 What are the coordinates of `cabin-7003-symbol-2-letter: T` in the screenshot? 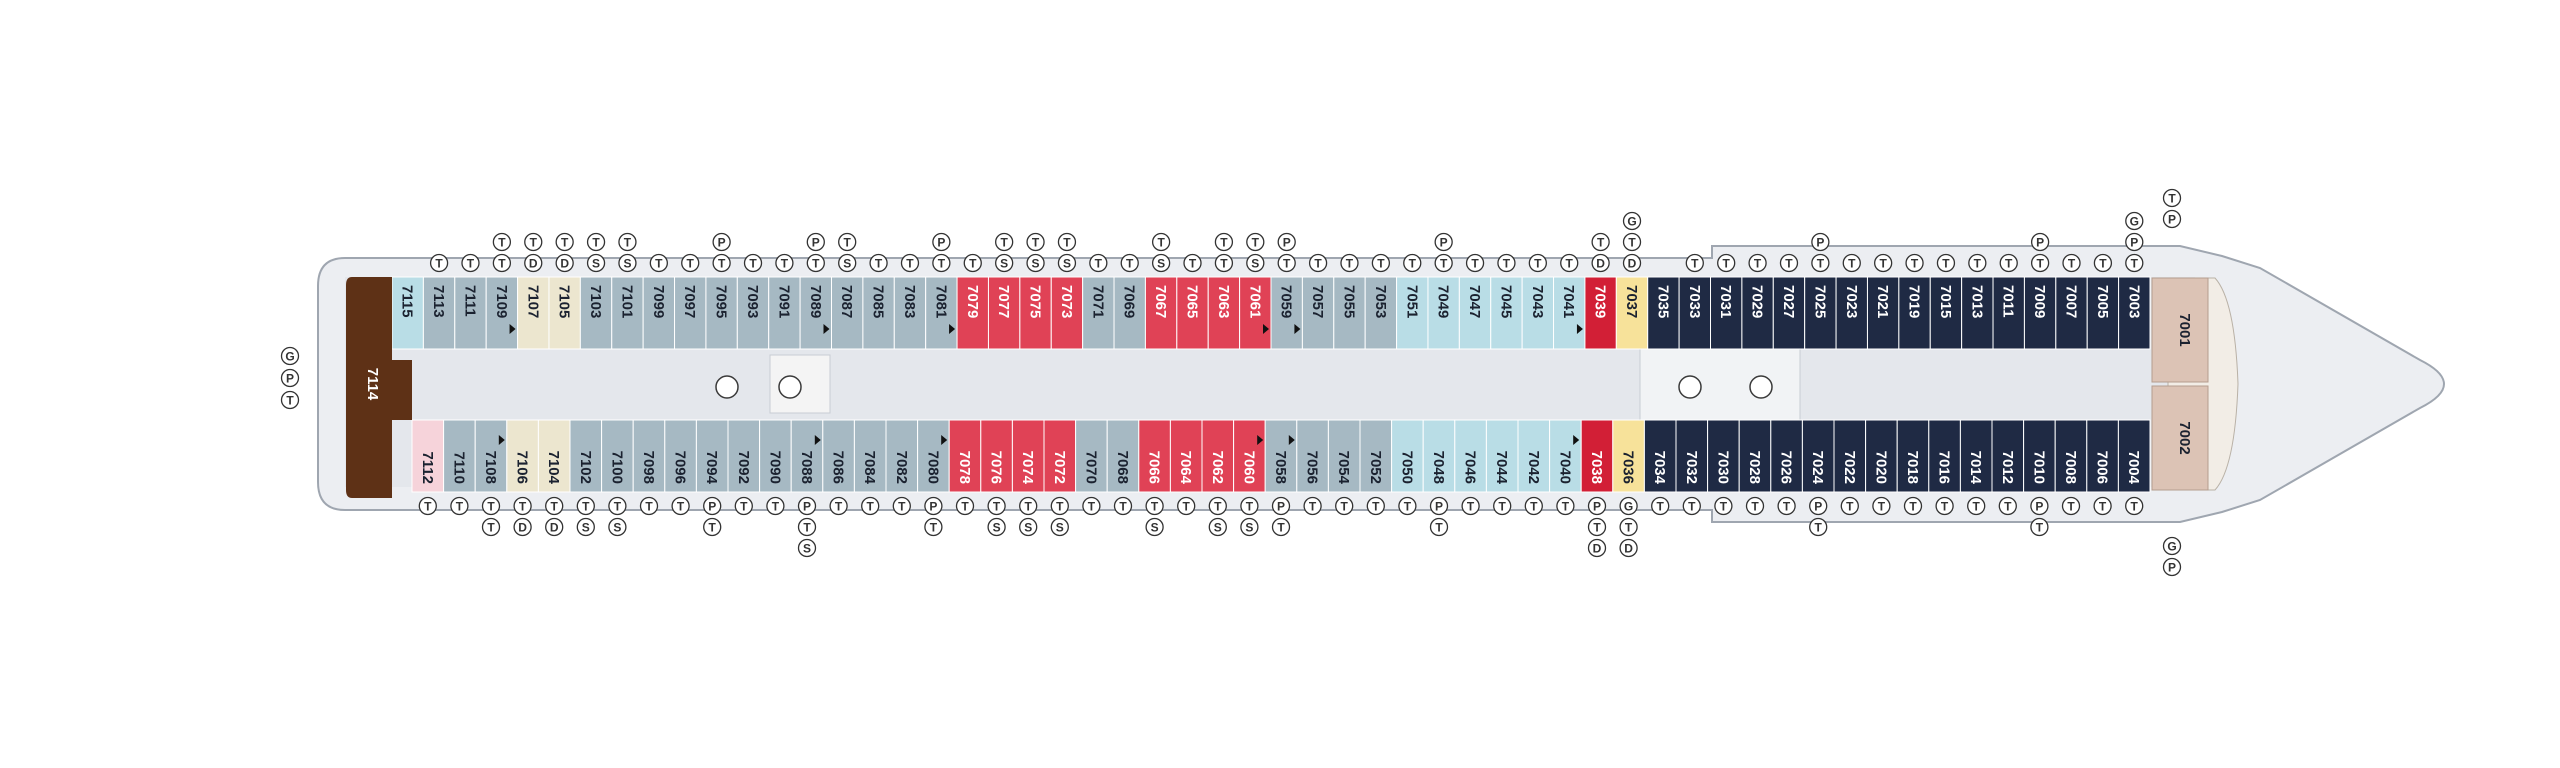 It's located at (2135, 263).